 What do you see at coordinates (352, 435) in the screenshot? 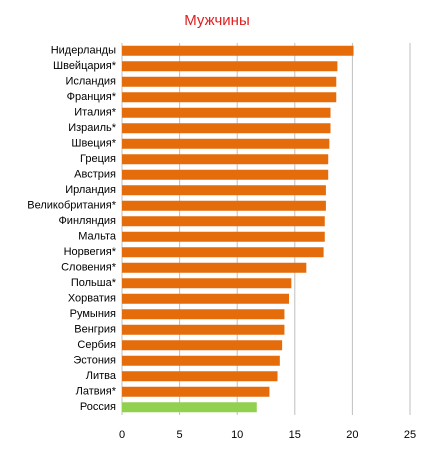
I see `x-tick-label: 20` at bounding box center [352, 435].